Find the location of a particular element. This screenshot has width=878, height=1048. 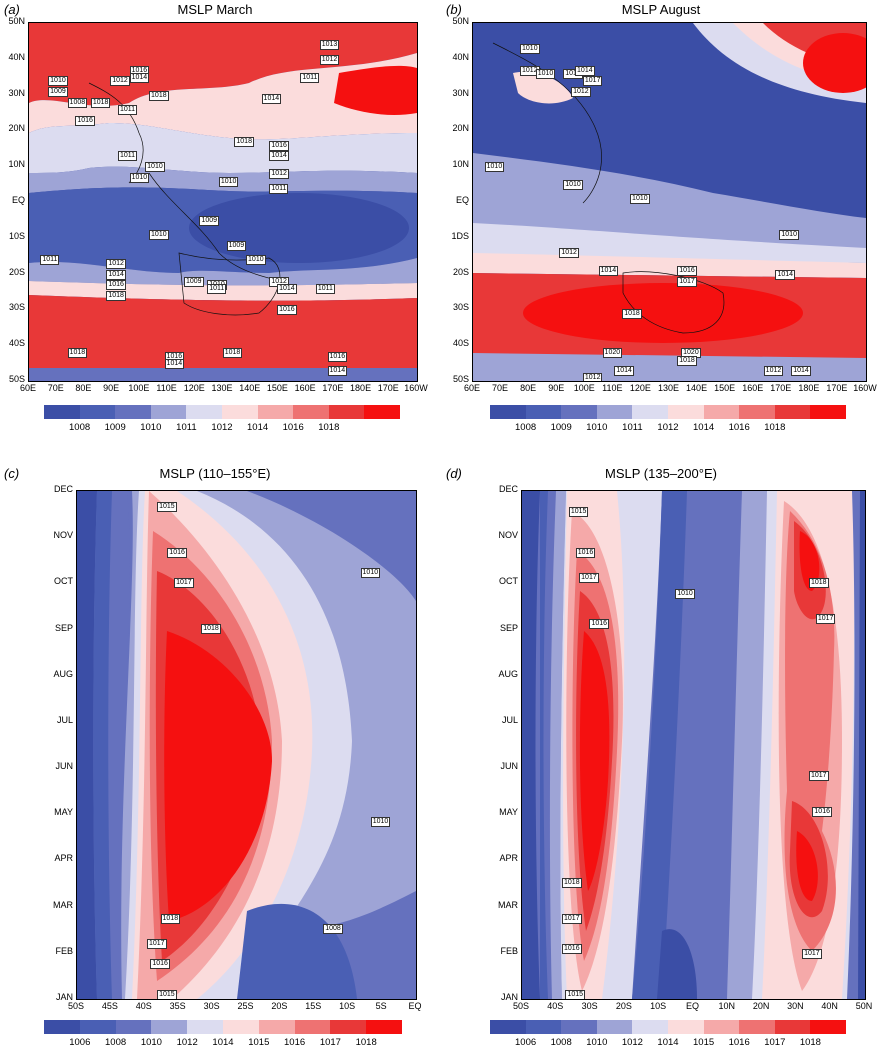

x-tick-label: 140E is located at coordinates (250, 388).